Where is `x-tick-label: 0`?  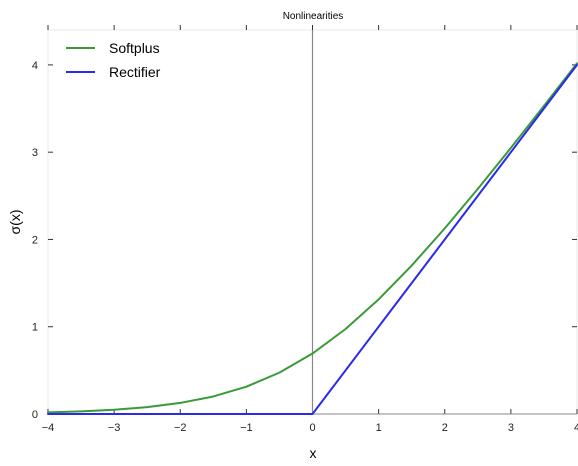
x-tick-label: 0 is located at coordinates (312, 428).